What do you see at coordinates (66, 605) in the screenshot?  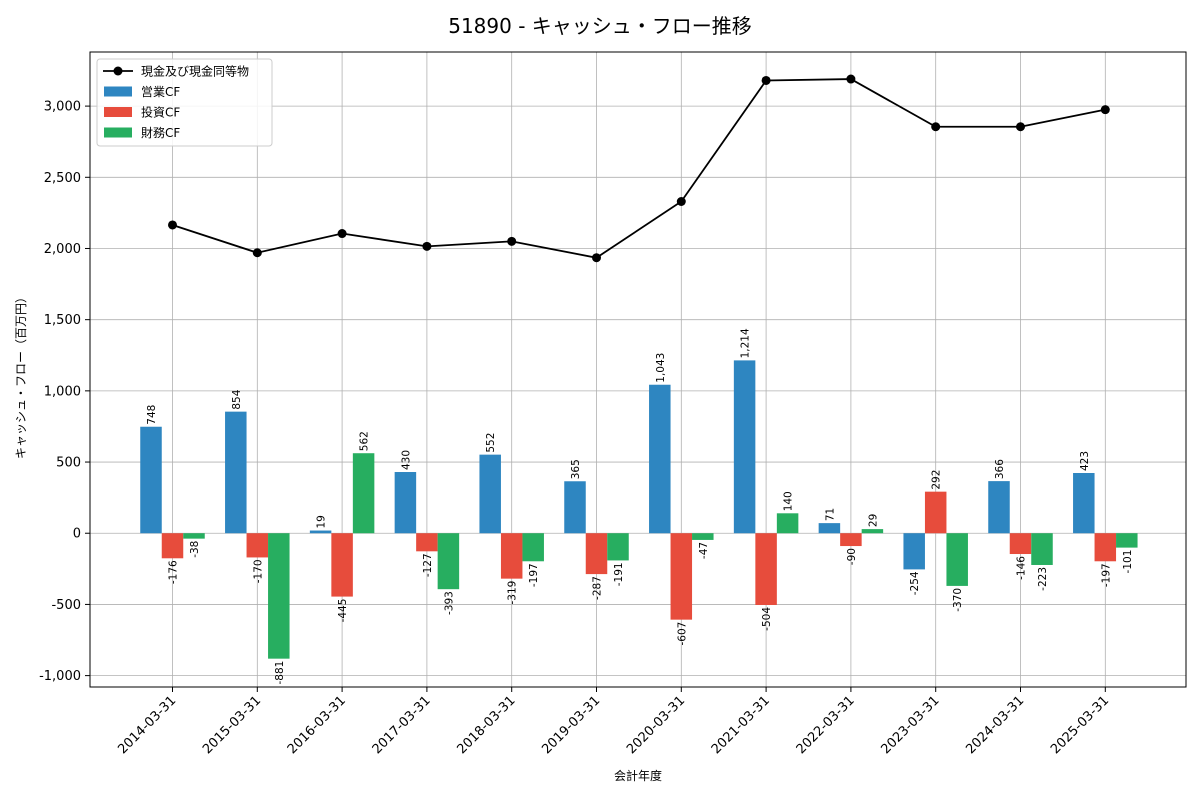 I see `y-tick-label: -500` at bounding box center [66, 605].